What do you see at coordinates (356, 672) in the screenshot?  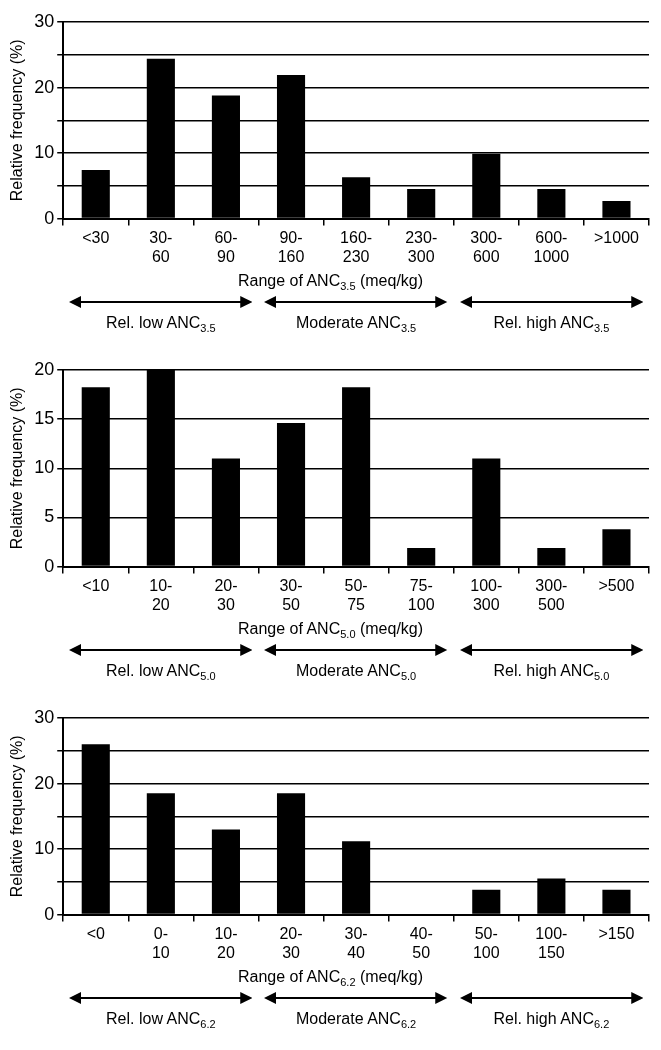 I see `text: Moderate ANC$_{5.0}$` at bounding box center [356, 672].